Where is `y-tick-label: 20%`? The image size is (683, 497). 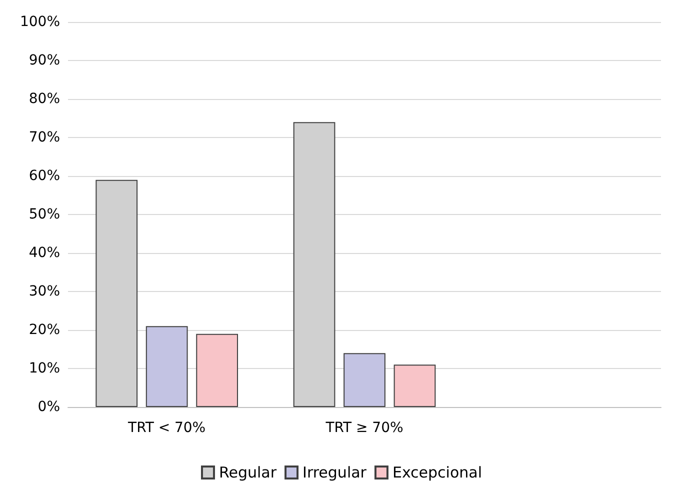
y-tick-label: 20% is located at coordinates (44, 330).